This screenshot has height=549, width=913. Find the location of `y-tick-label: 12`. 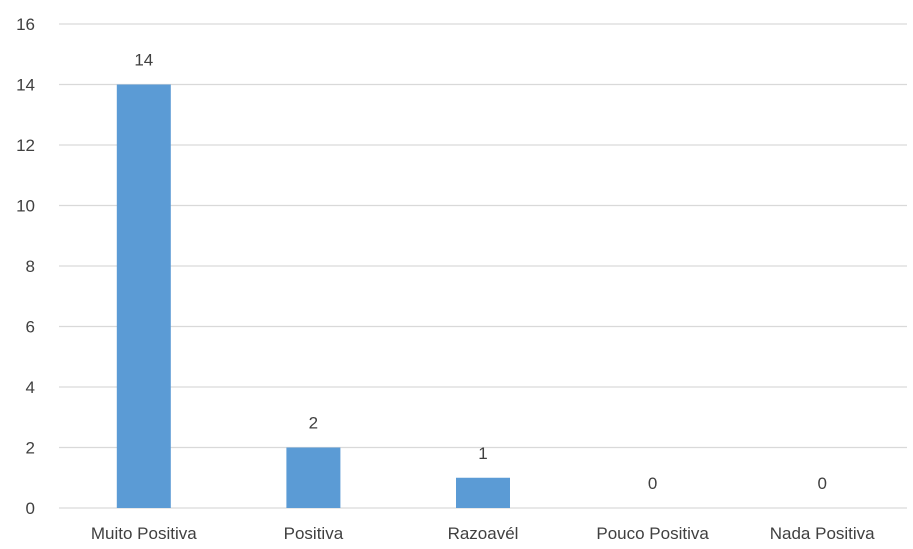

y-tick-label: 12 is located at coordinates (25, 145).